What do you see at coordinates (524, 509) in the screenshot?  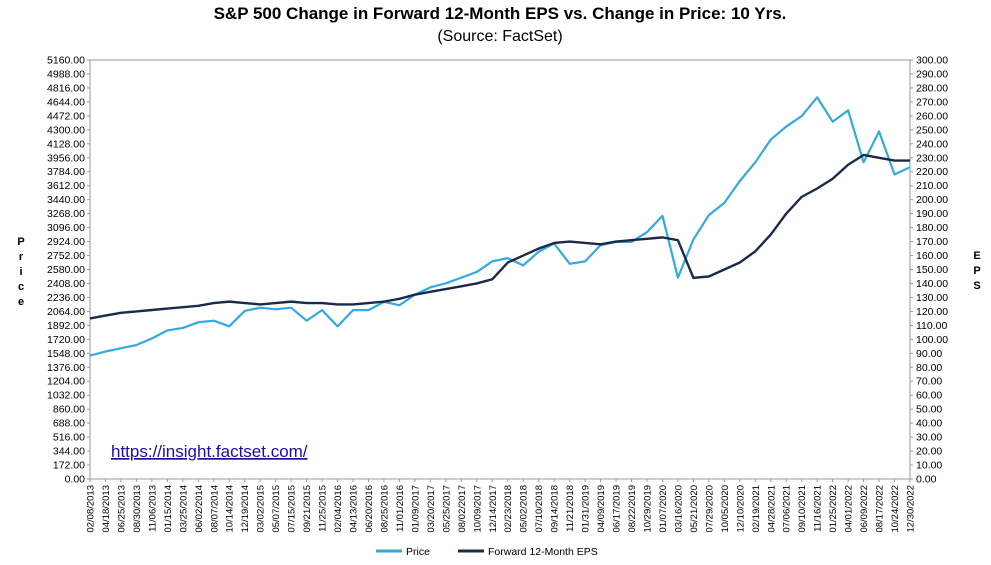 I see `x-tick-label: 05/02/2018` at bounding box center [524, 509].